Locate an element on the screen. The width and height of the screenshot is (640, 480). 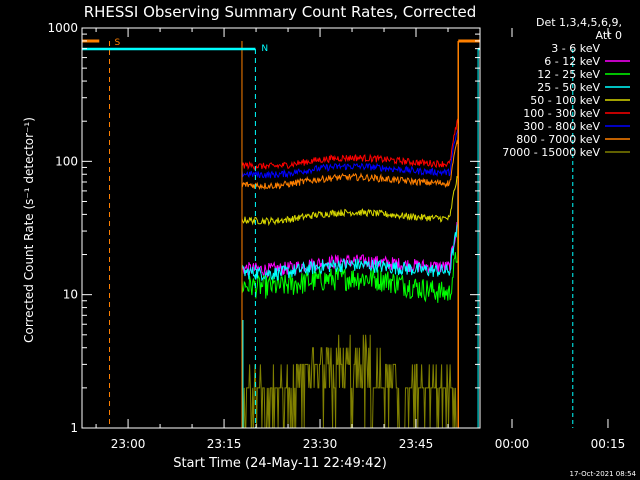
legend-header-line-2: Att 0 is located at coordinates (609, 35).